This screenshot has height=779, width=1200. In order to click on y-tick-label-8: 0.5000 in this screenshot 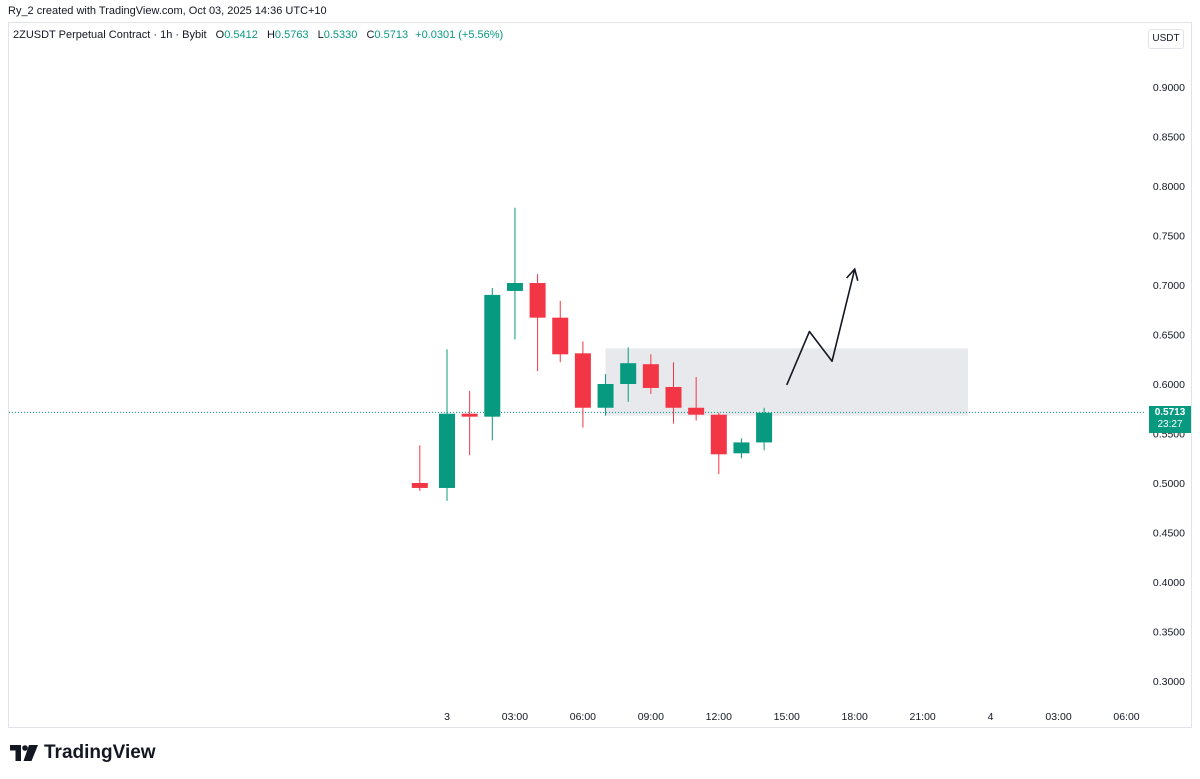, I will do `click(1169, 484)`.